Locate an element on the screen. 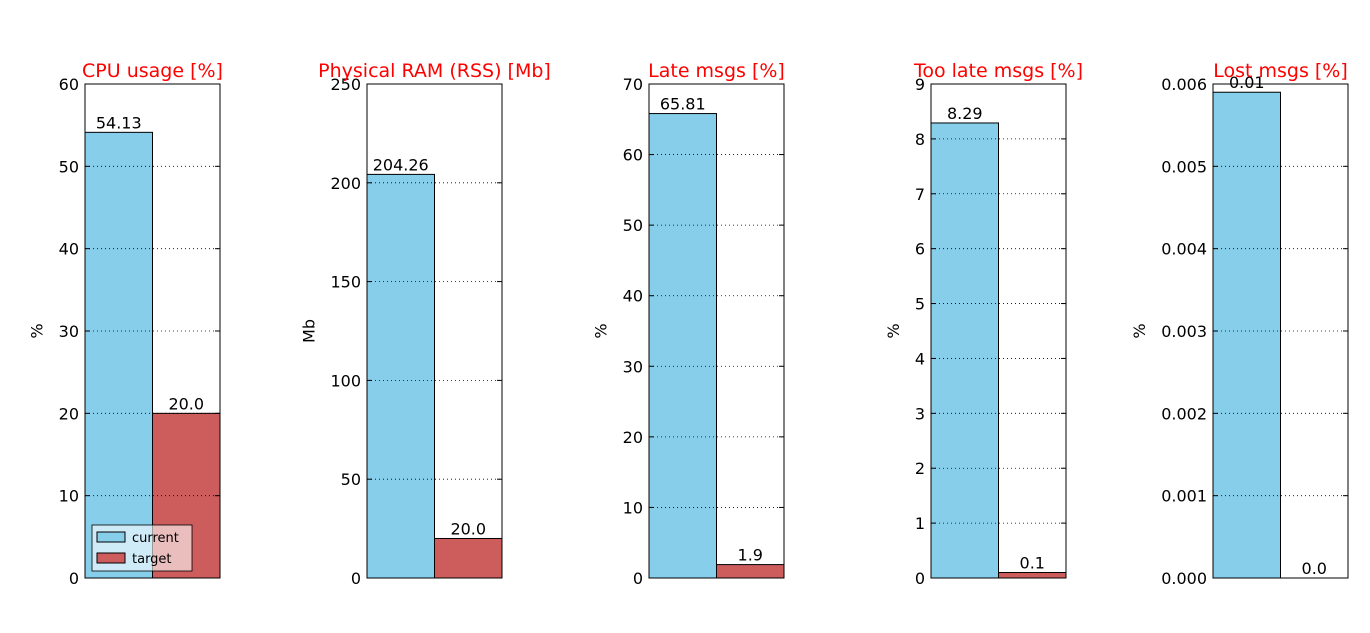 This screenshot has width=1370, height=633. y-axis-label: Mb is located at coordinates (308, 331).